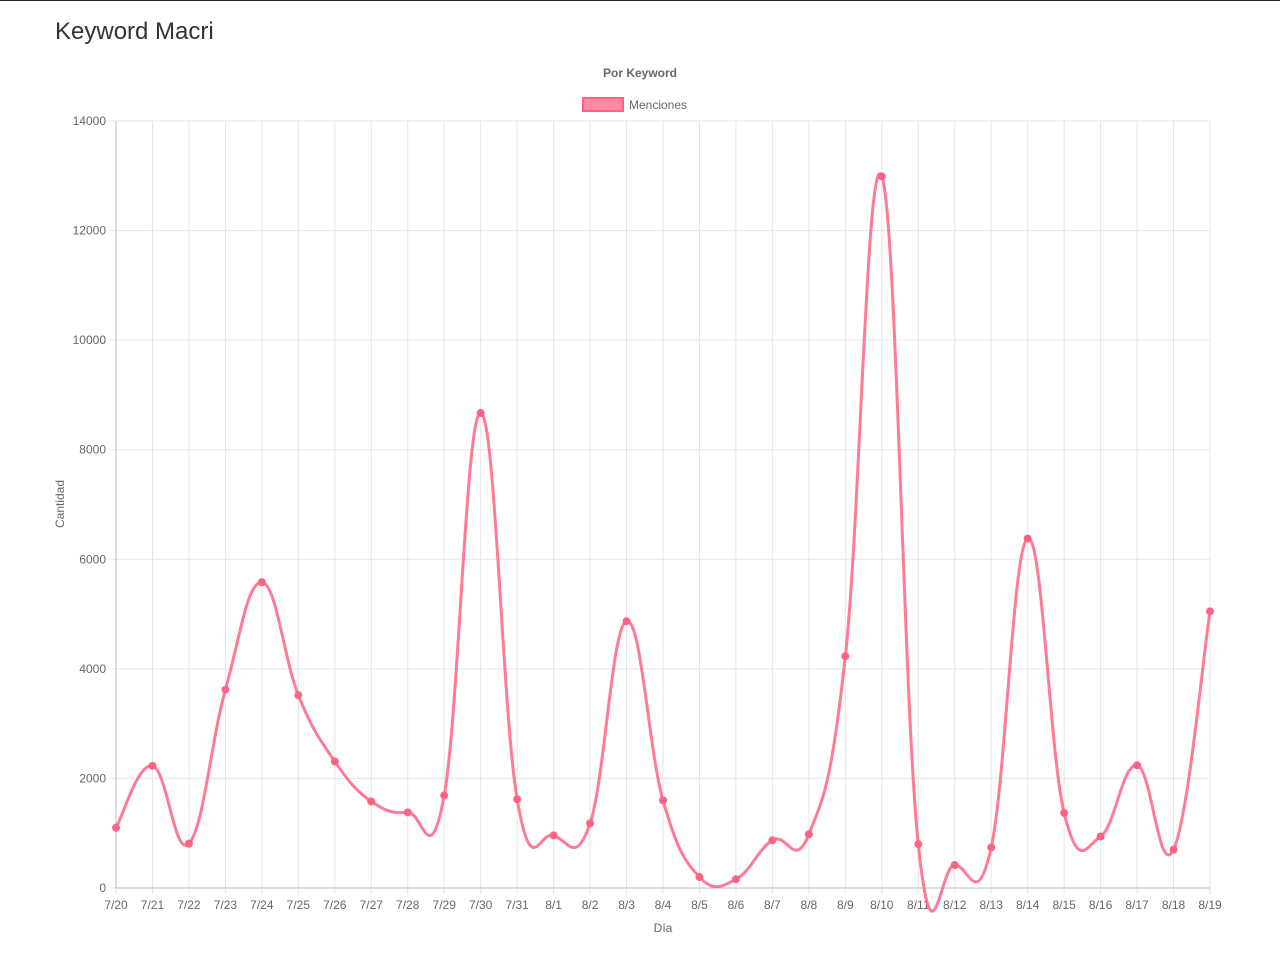 This screenshot has height=955, width=1280. I want to click on x-tick-label: 7/24, so click(262, 905).